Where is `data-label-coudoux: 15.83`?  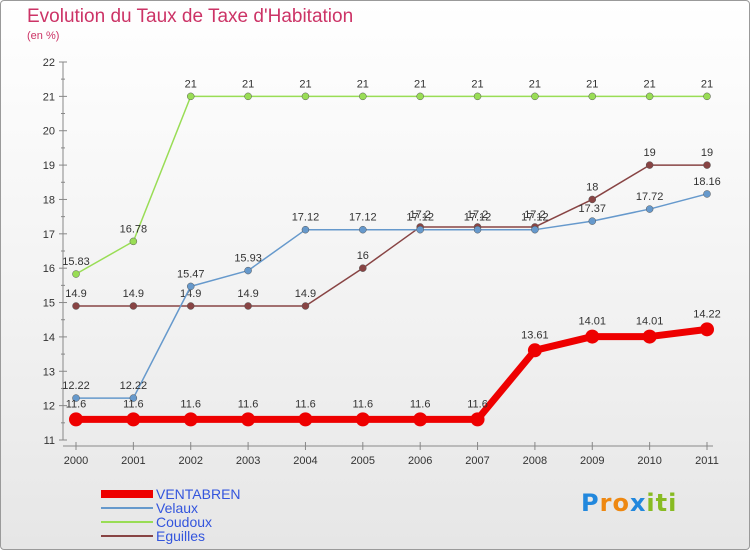 data-label-coudoux: 15.83 is located at coordinates (76, 262).